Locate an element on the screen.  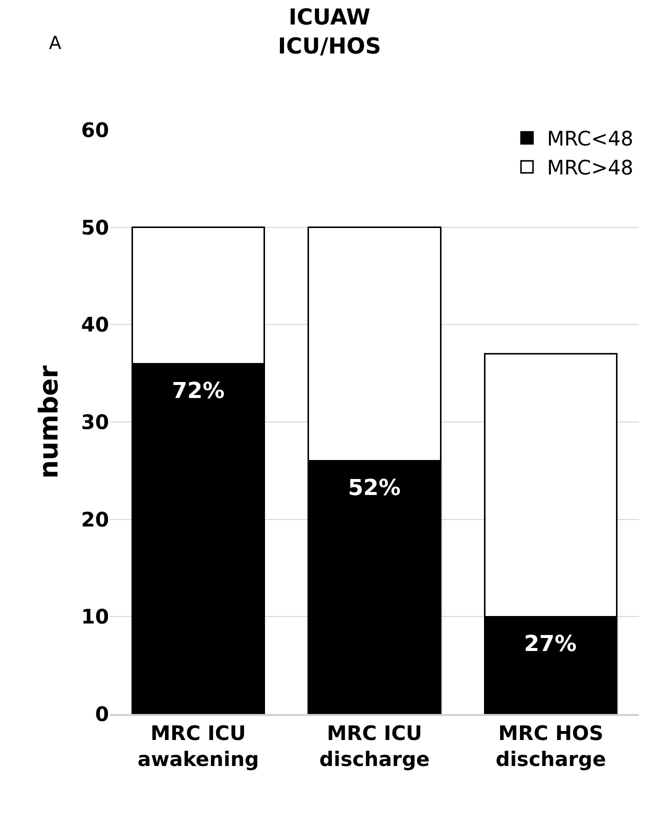
y-tick-label: 20 is located at coordinates (95, 519).